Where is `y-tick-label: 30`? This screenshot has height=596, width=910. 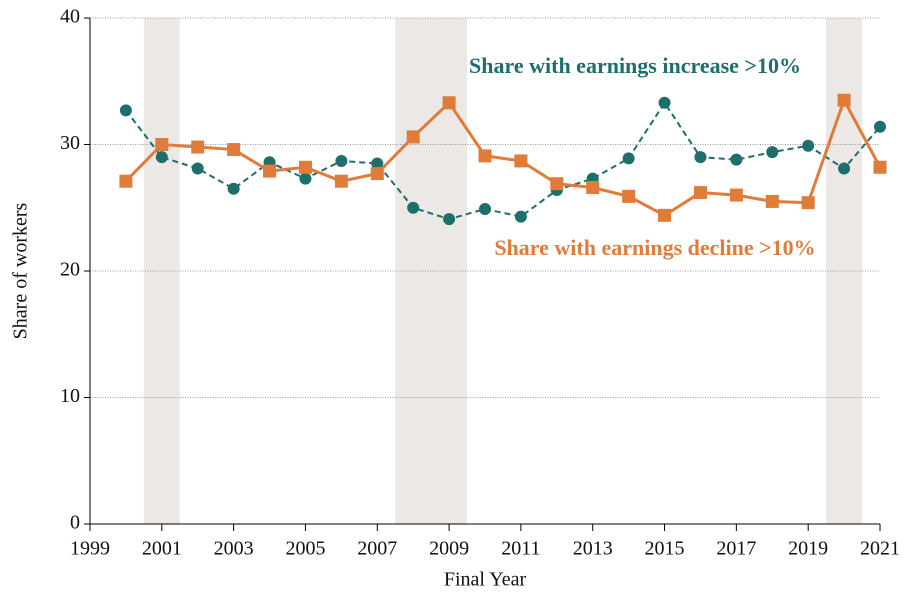 y-tick-label: 30 is located at coordinates (70, 143).